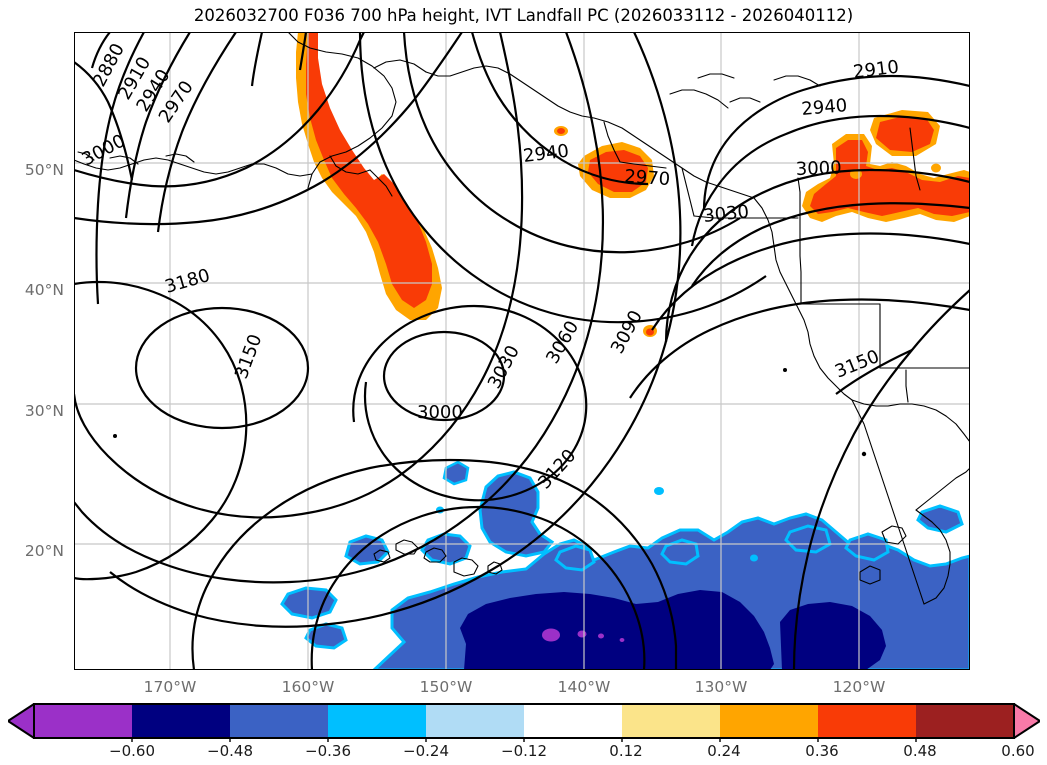 Image resolution: width=1047 pixels, height=765 pixels. What do you see at coordinates (799, 348) in the screenshot?
I see `contour-3060-ne` at bounding box center [799, 348].